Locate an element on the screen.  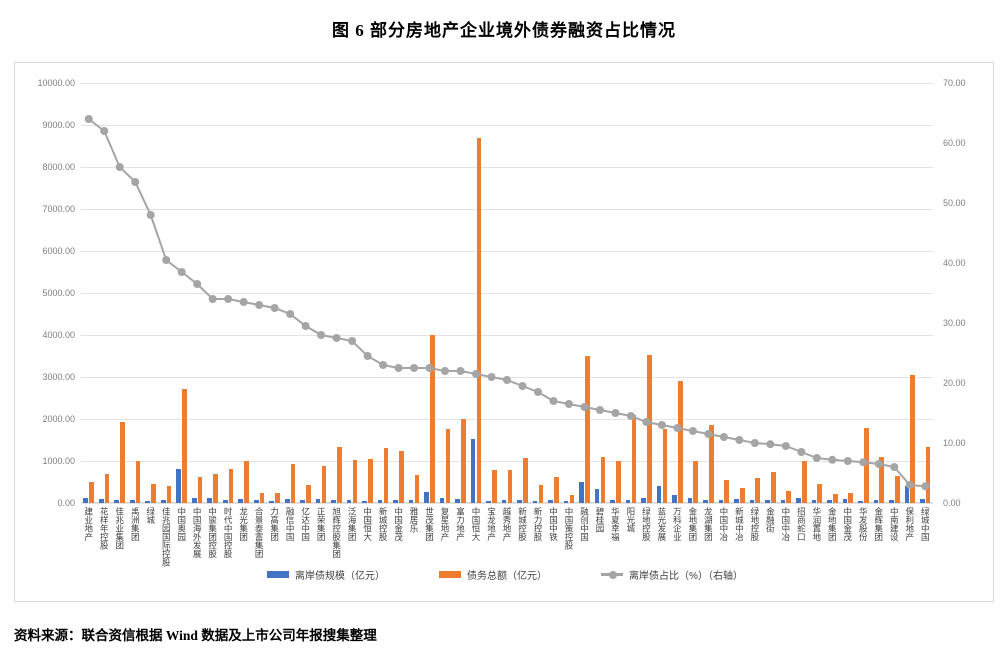
legend-label: 离岸债占比（%）（右轴） is located at coordinates (686, 576).